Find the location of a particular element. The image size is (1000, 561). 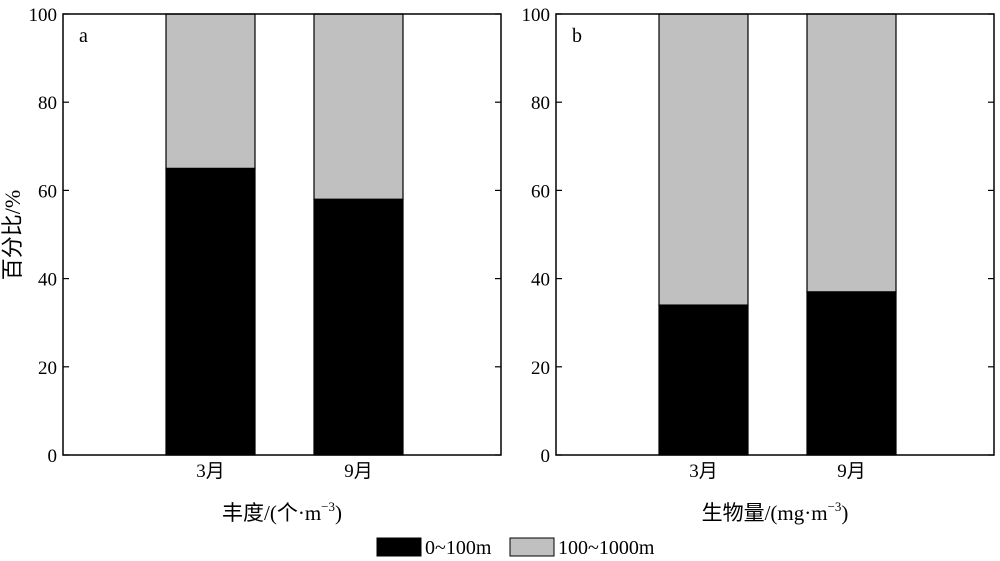

panel-label: a is located at coordinates (83, 36).